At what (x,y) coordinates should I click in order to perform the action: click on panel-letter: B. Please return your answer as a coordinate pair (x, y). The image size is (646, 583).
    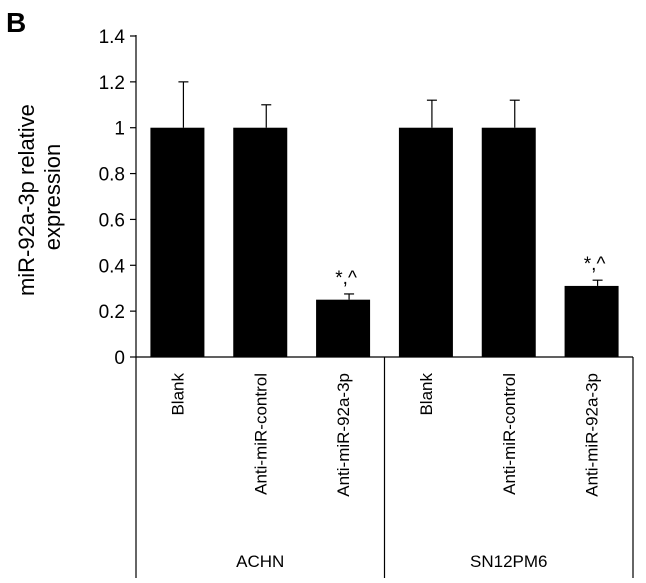
    Looking at the image, I should click on (16, 22).